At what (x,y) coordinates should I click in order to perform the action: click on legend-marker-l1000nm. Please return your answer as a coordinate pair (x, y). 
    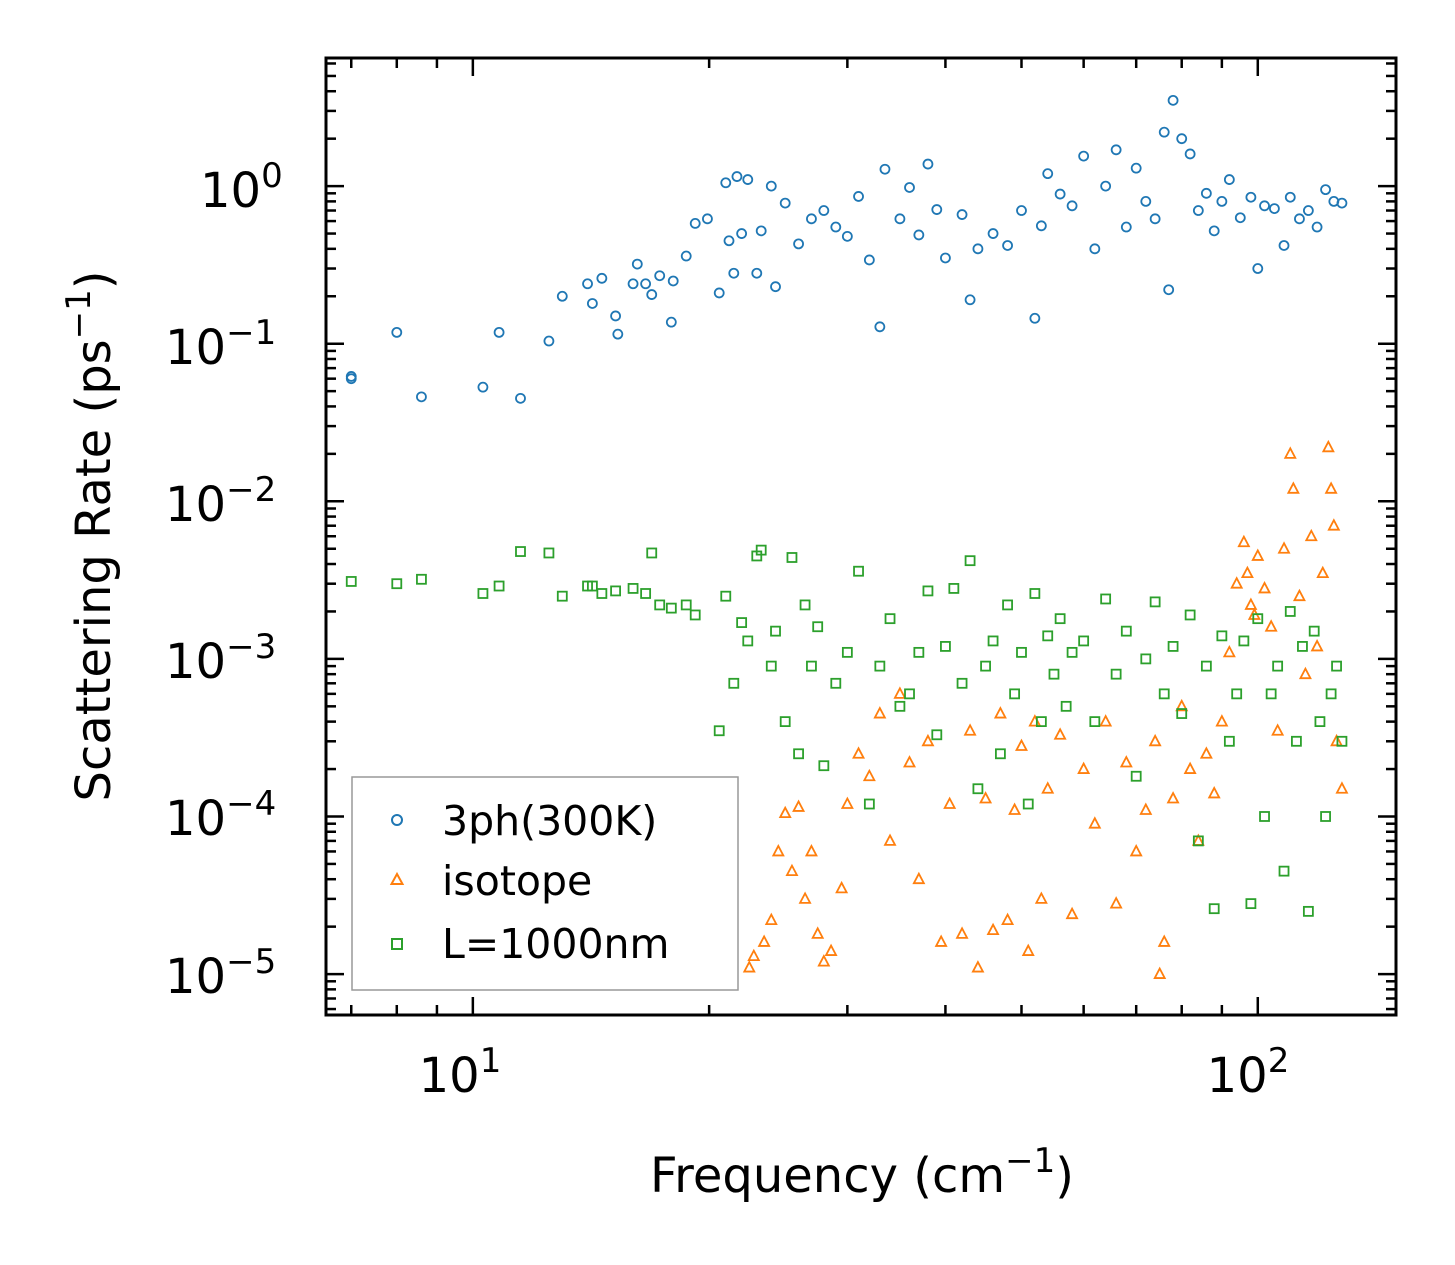
    Looking at the image, I should click on (397, 944).